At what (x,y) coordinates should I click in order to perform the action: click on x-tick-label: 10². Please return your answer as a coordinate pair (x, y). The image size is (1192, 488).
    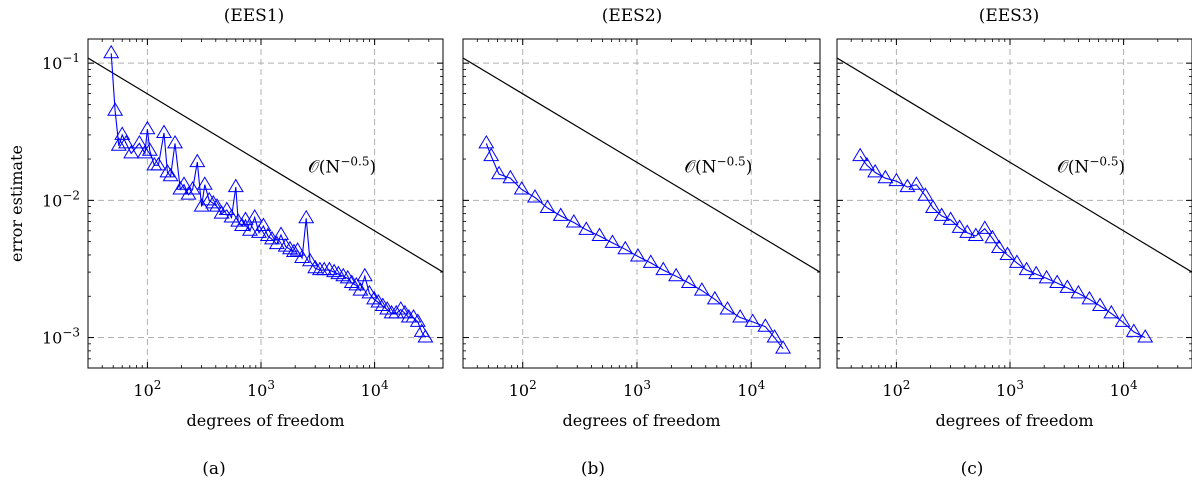
    Looking at the image, I should click on (896, 389).